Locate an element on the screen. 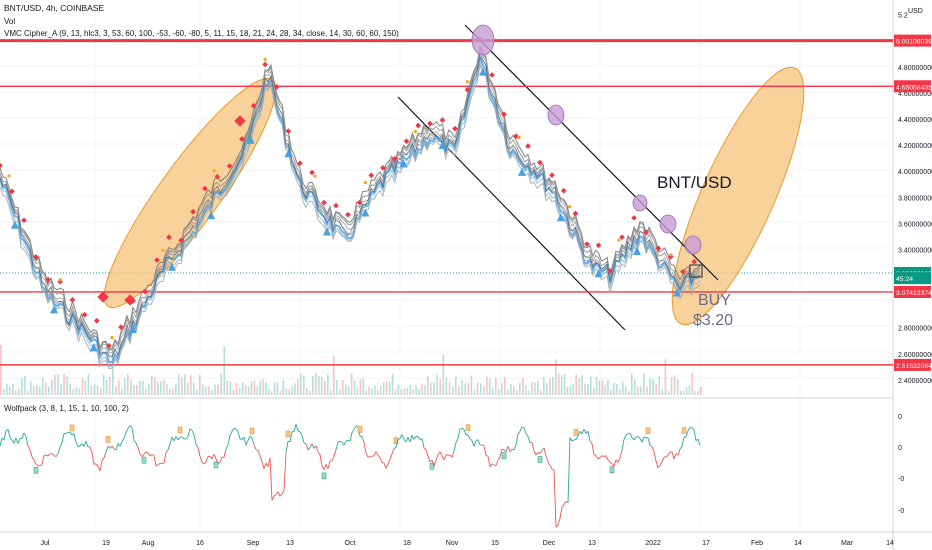 The height and width of the screenshot is (550, 932). price-tag is located at coordinates (912, 291).